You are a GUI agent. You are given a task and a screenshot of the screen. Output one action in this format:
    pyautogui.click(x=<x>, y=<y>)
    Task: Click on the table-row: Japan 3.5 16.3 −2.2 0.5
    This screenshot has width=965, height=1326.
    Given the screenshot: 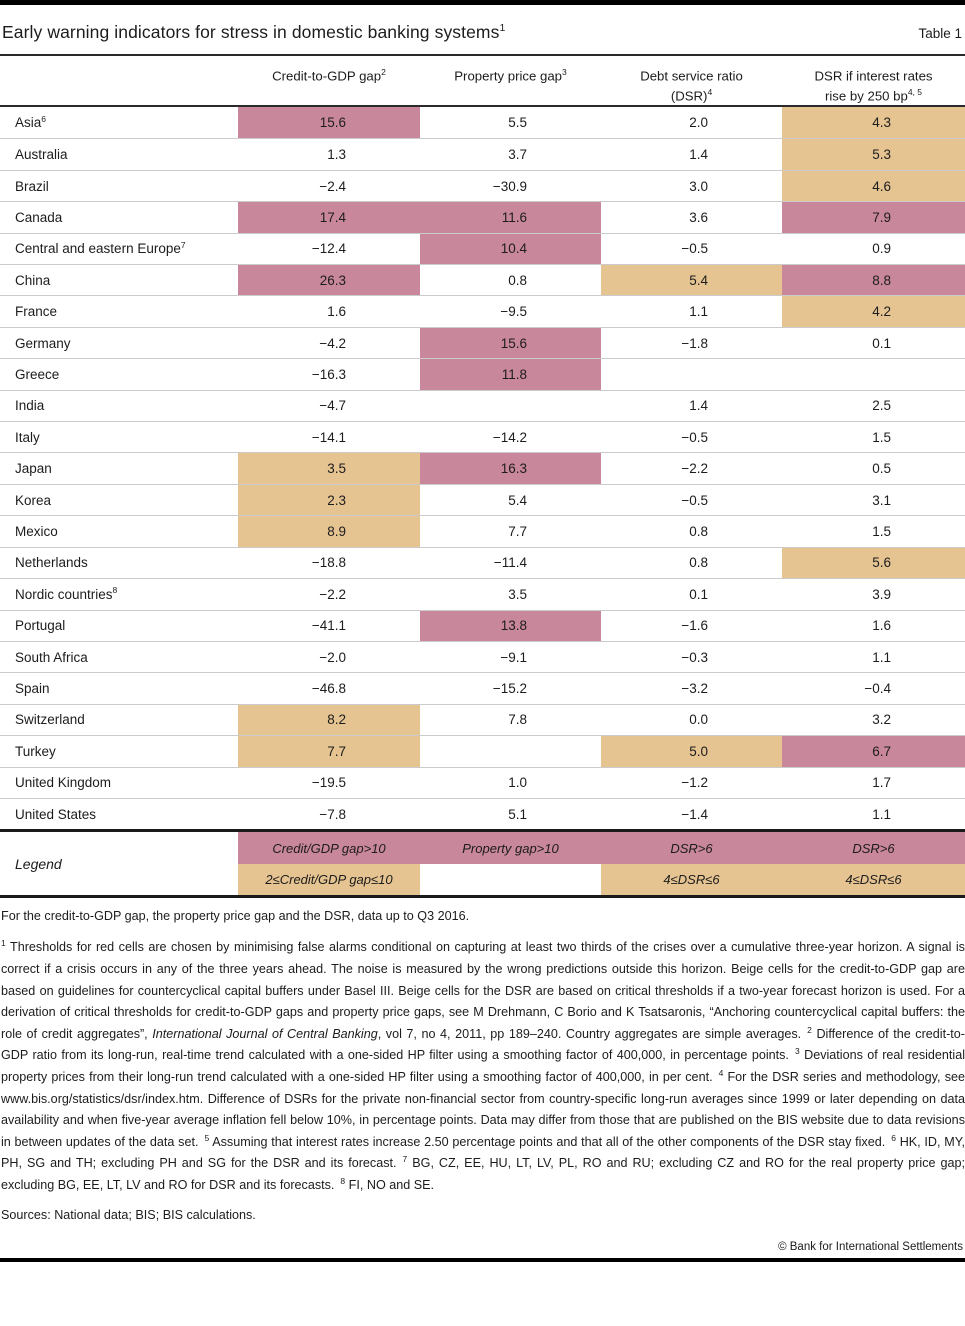 What is the action you would take?
    pyautogui.click(x=482, y=468)
    